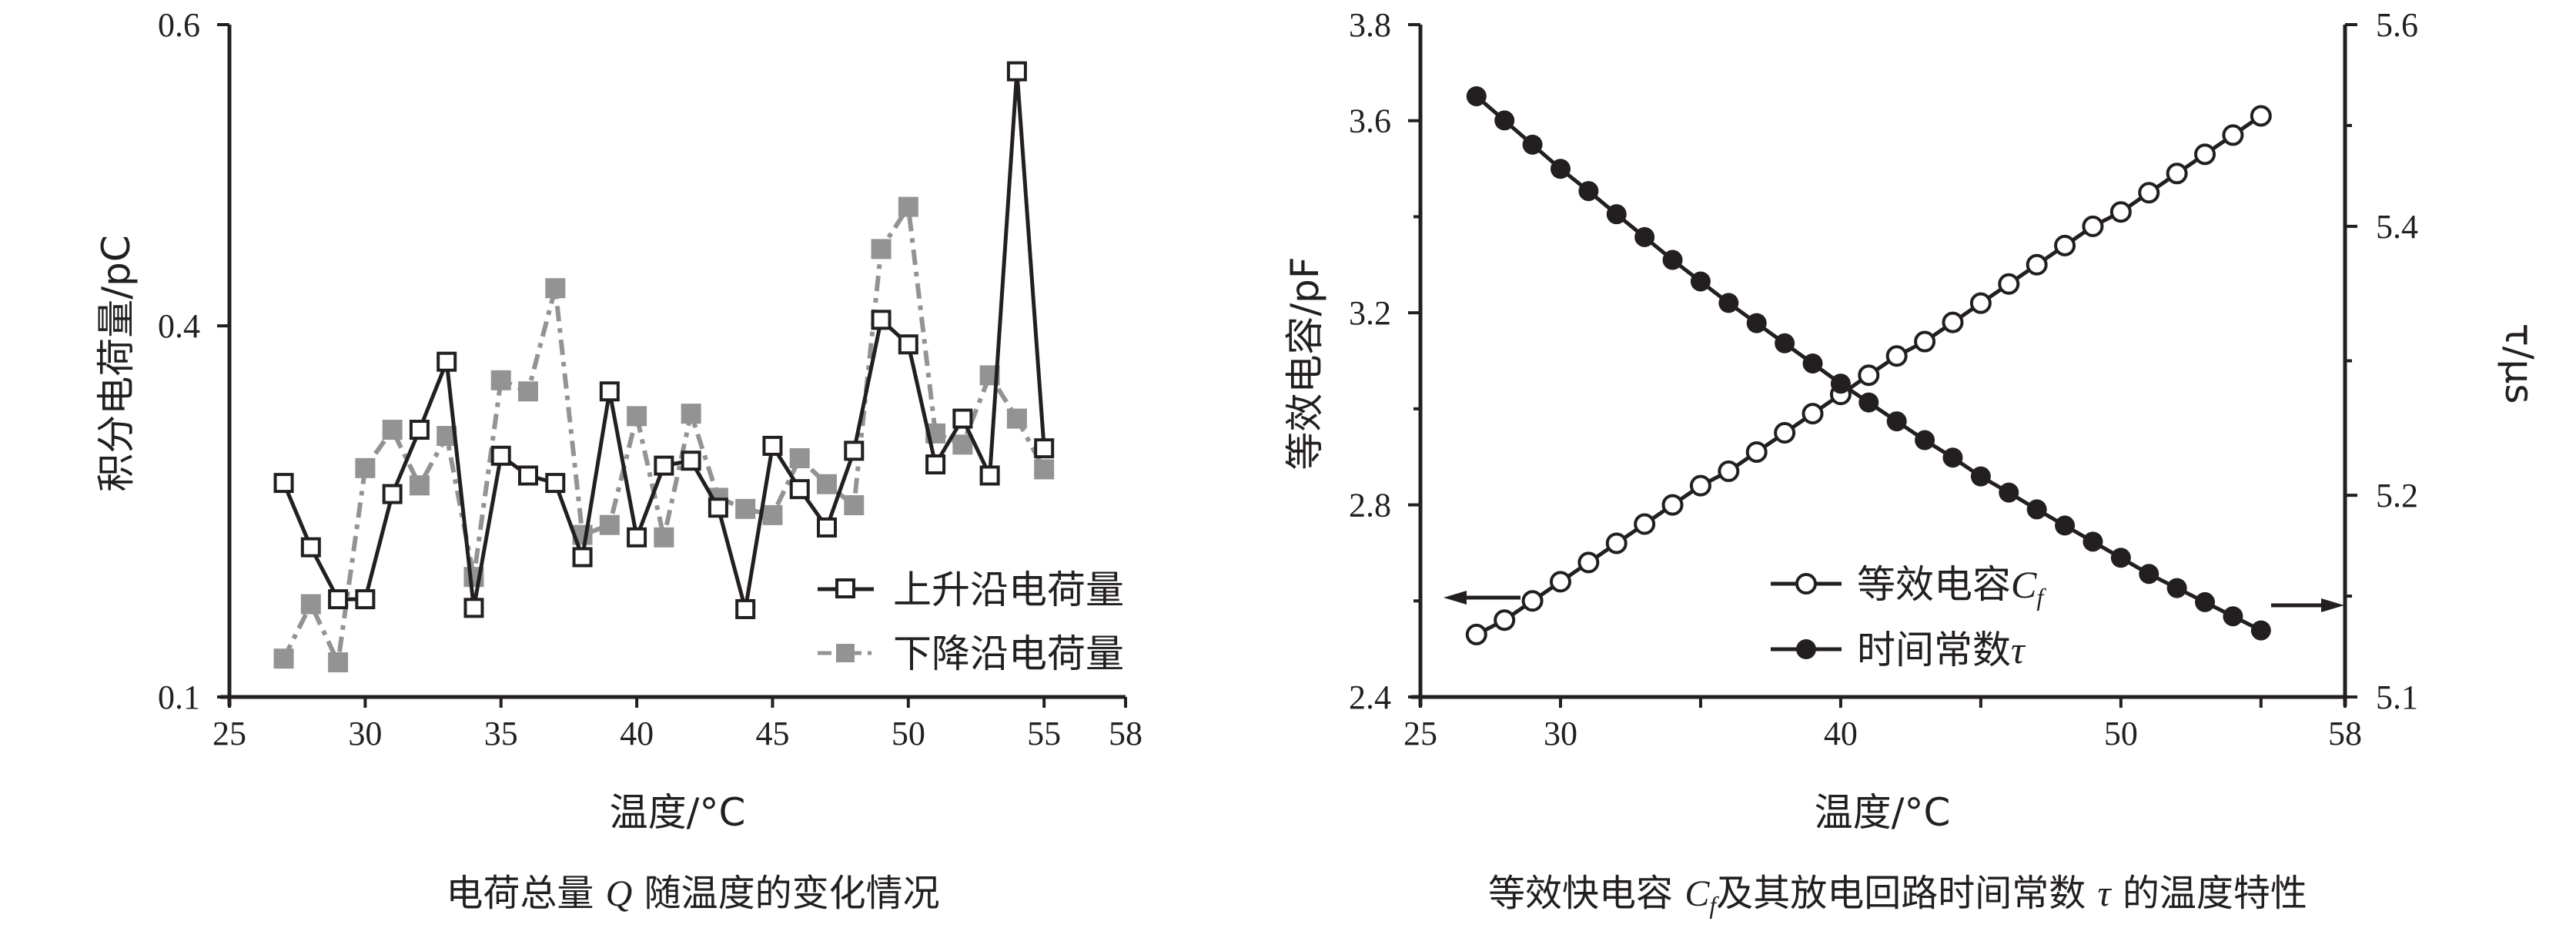 The height and width of the screenshot is (928, 2576). What do you see at coordinates (2397, 495) in the screenshot?
I see `right-y-tick-label: 5.2` at bounding box center [2397, 495].